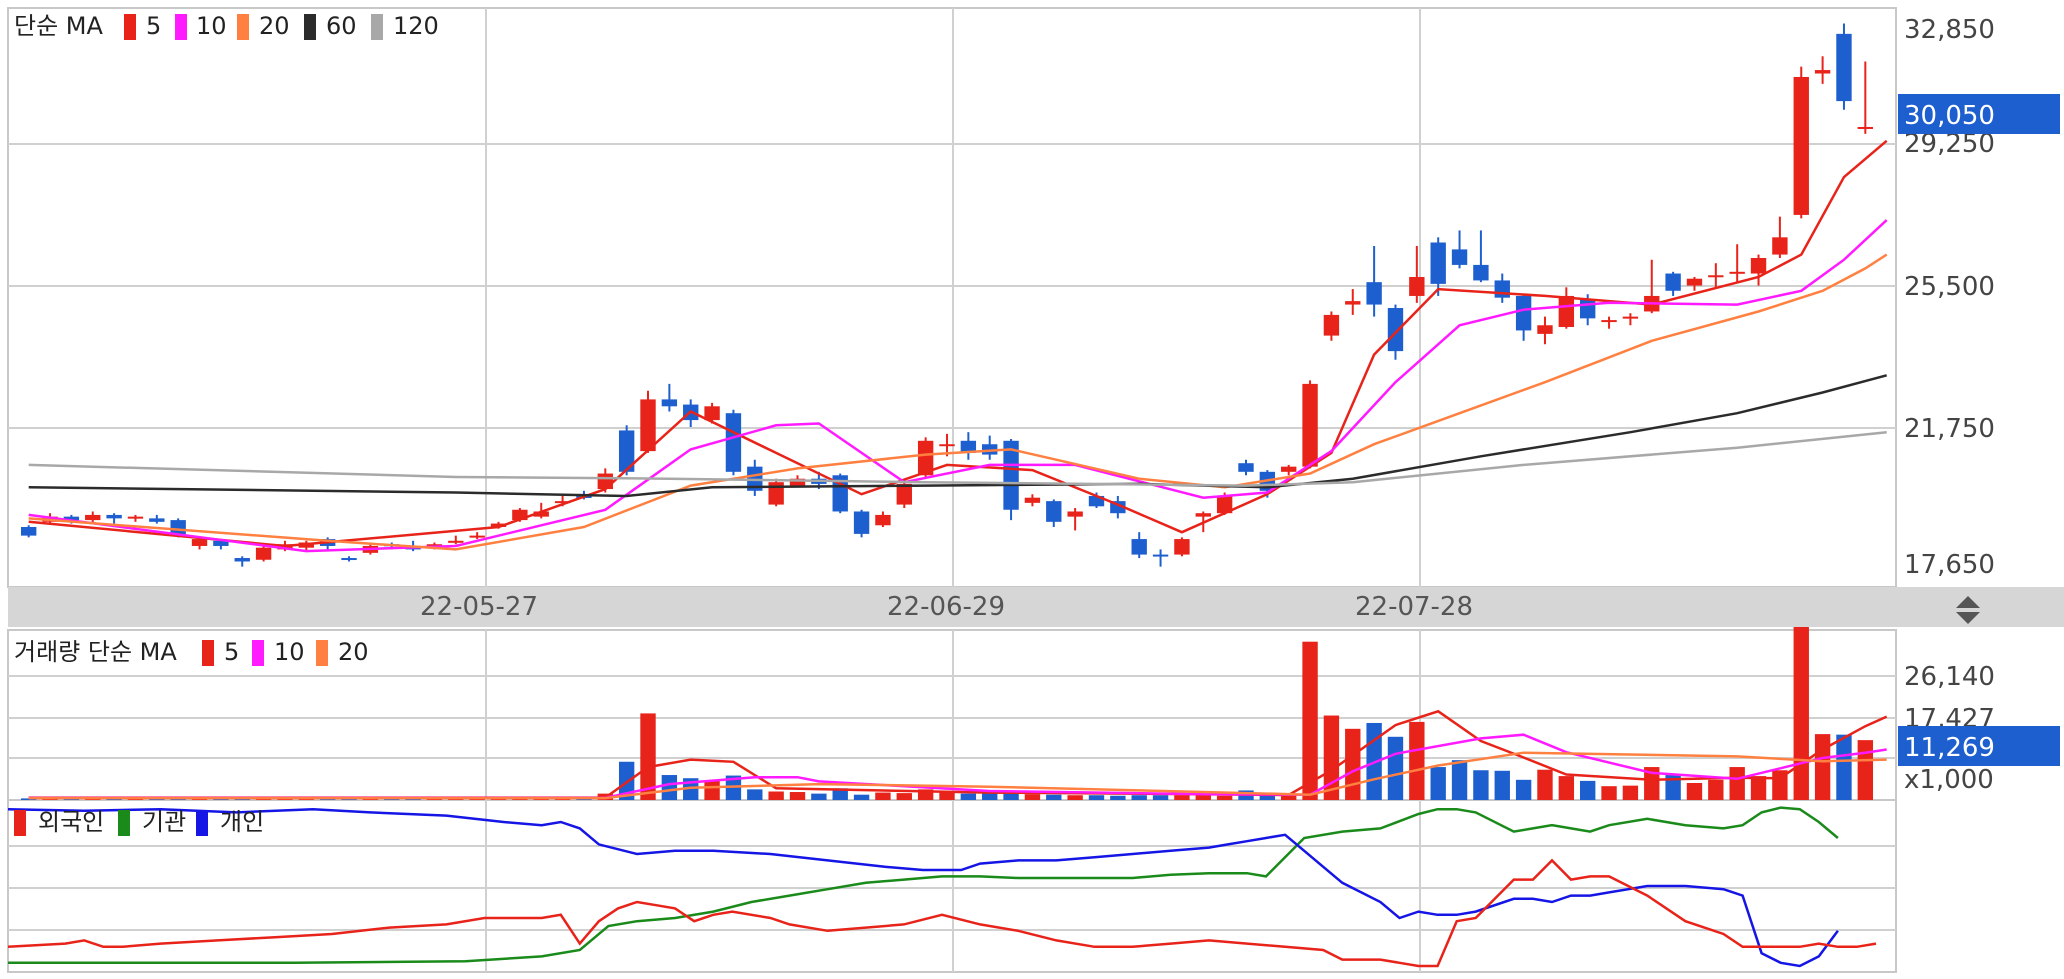  I want to click on investor-panel, so click(942, 887).